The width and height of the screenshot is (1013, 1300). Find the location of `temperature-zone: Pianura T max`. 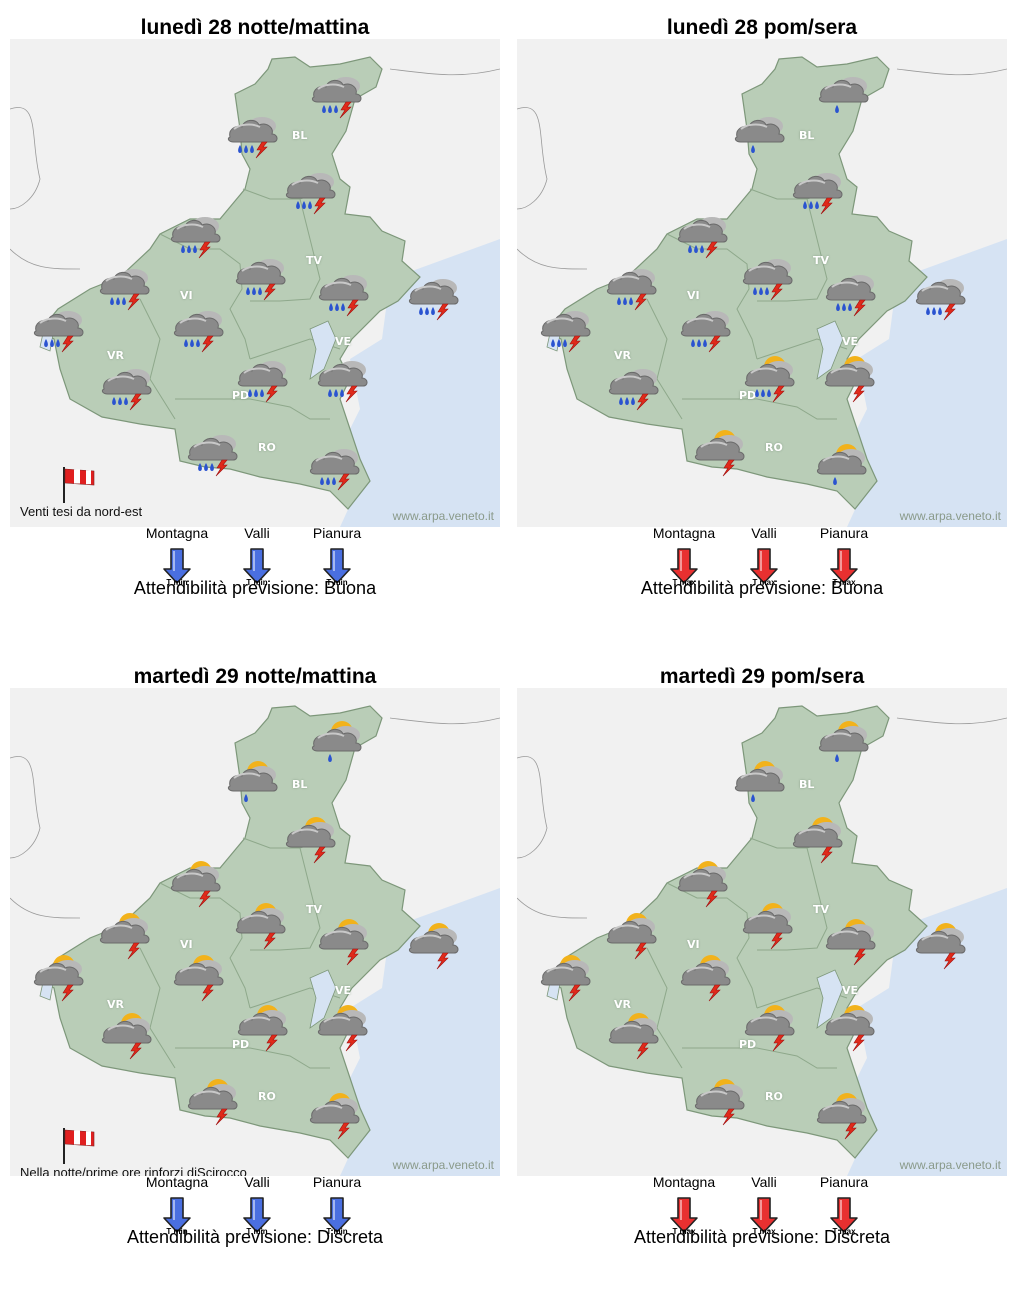

temperature-zone: Pianura T max is located at coordinates (844, 556).